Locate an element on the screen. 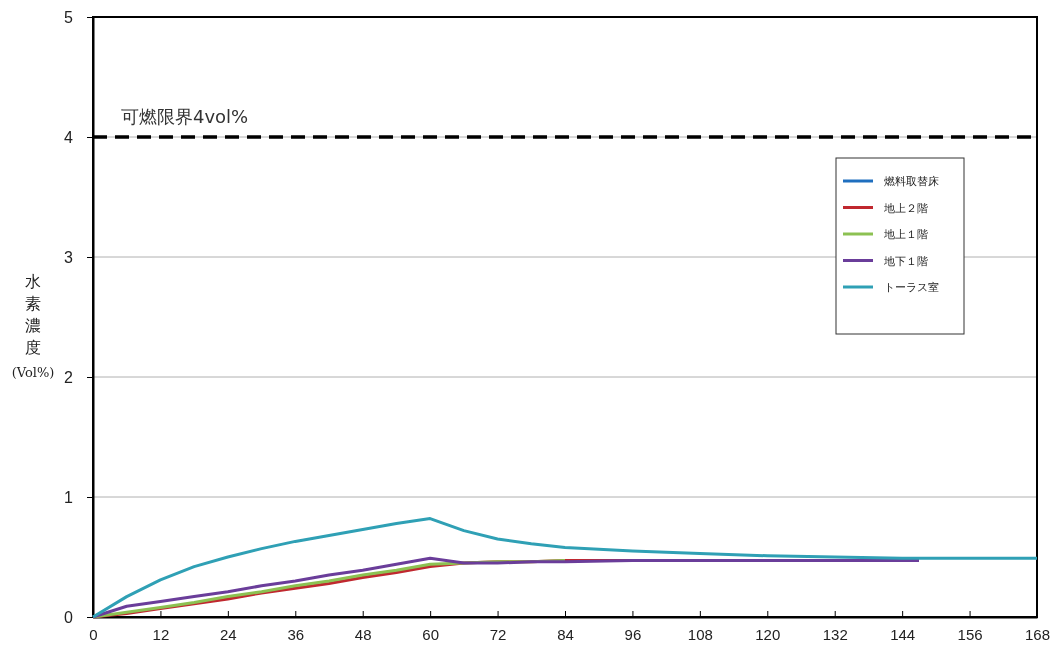 The height and width of the screenshot is (657, 1064). y-tick-label: 3 is located at coordinates (69, 257).